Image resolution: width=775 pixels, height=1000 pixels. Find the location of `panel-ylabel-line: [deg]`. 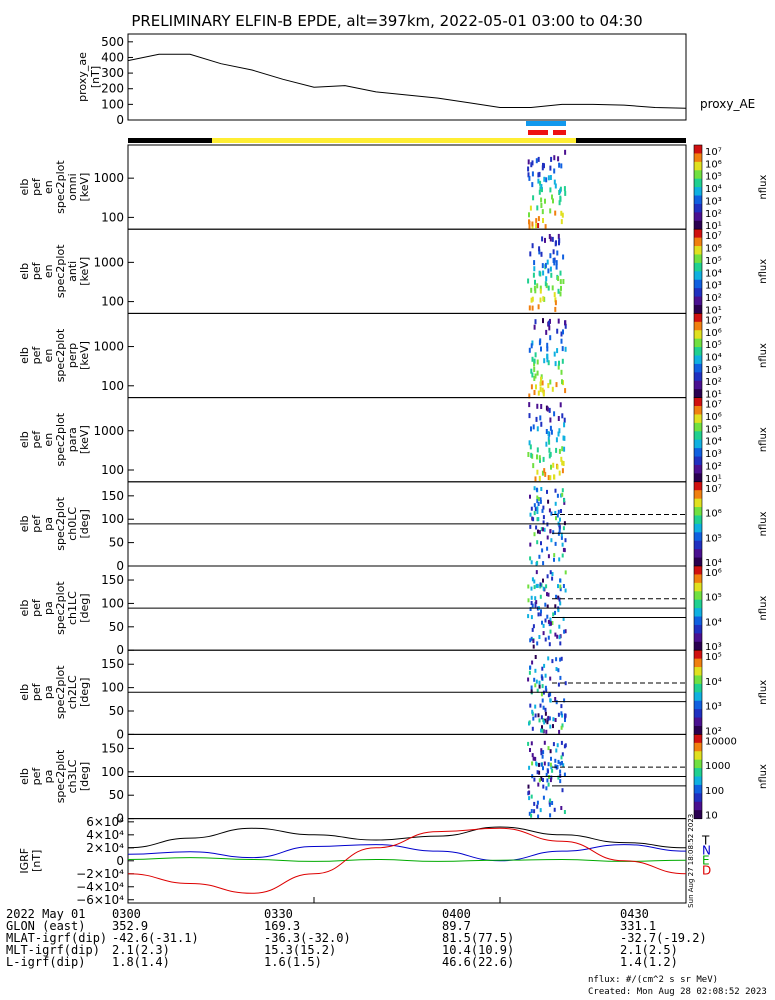

panel-ylabel-line: [deg] is located at coordinates (84, 776).